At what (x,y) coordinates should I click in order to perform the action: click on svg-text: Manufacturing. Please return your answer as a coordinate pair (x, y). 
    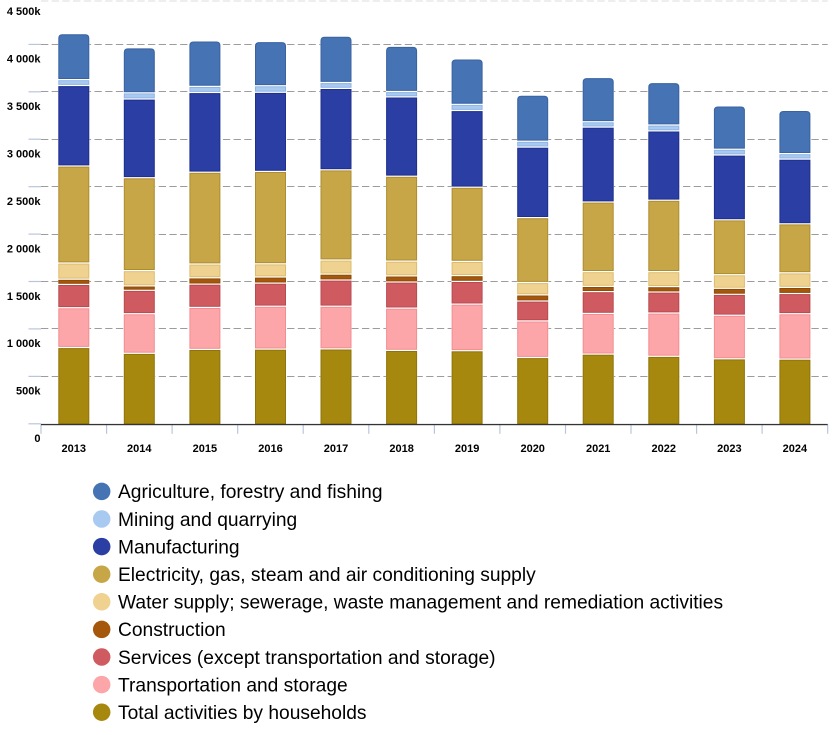
    Looking at the image, I should click on (179, 547).